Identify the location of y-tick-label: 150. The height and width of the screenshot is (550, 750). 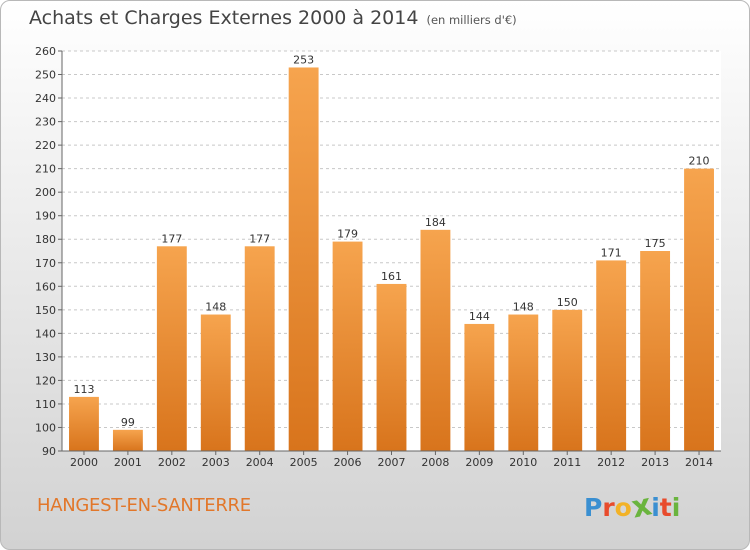
(45, 310).